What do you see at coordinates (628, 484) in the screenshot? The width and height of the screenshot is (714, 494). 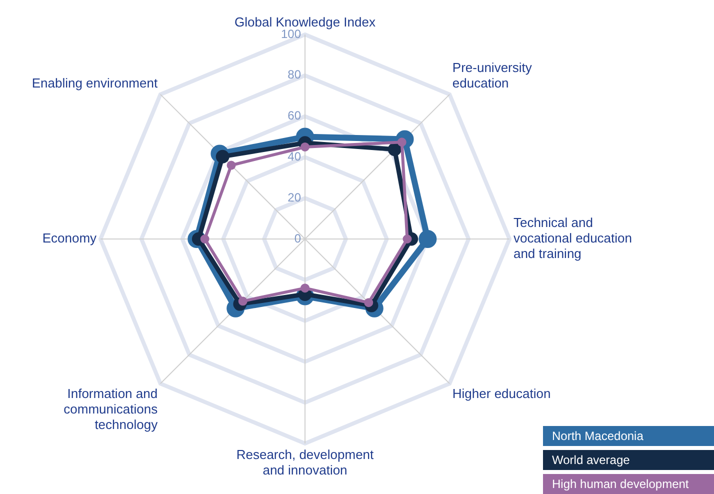 I see `text: High human development` at bounding box center [628, 484].